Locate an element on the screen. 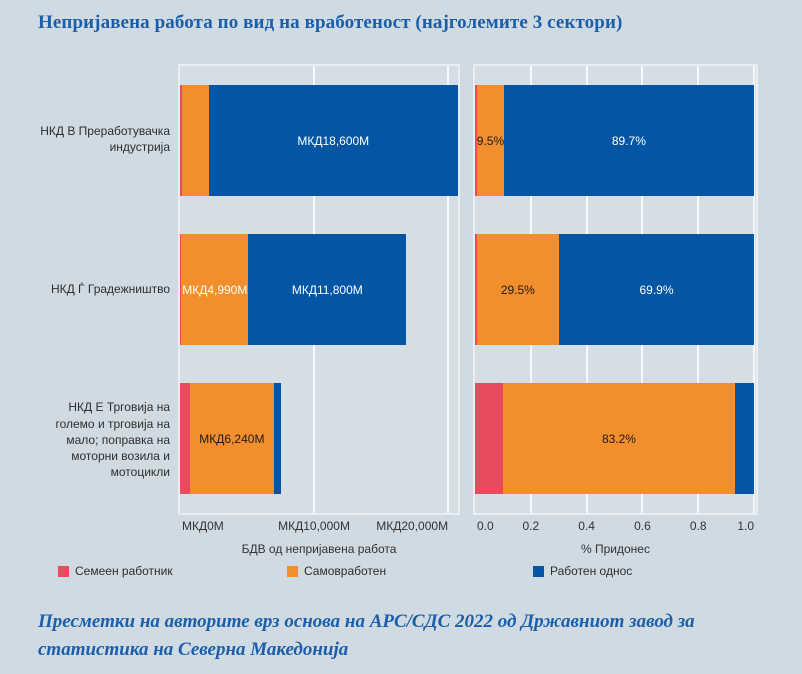 This screenshot has width=802, height=674. stacked-bar: 83.2% is located at coordinates (615, 438).